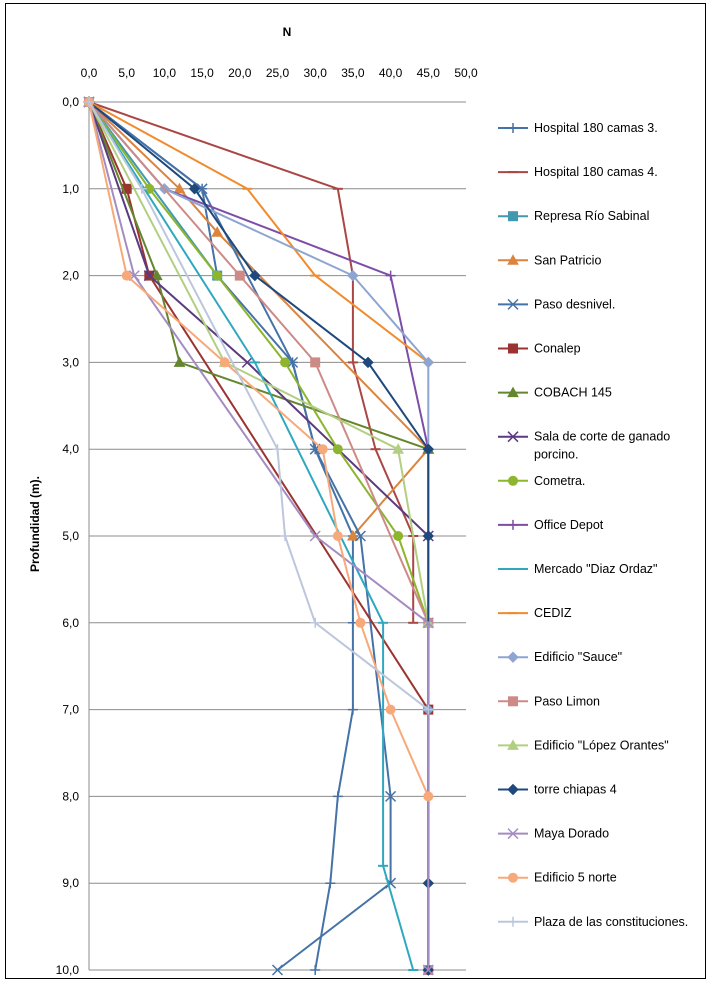  Describe the element at coordinates (559, 481) in the screenshot. I see `legend-label: Cometra.` at that location.